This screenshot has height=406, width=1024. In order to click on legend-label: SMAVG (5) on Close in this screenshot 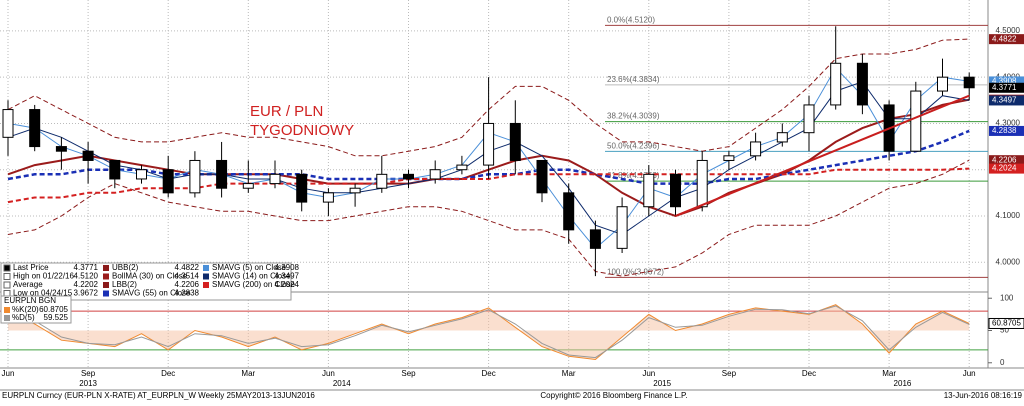, I will do `click(249, 267)`.